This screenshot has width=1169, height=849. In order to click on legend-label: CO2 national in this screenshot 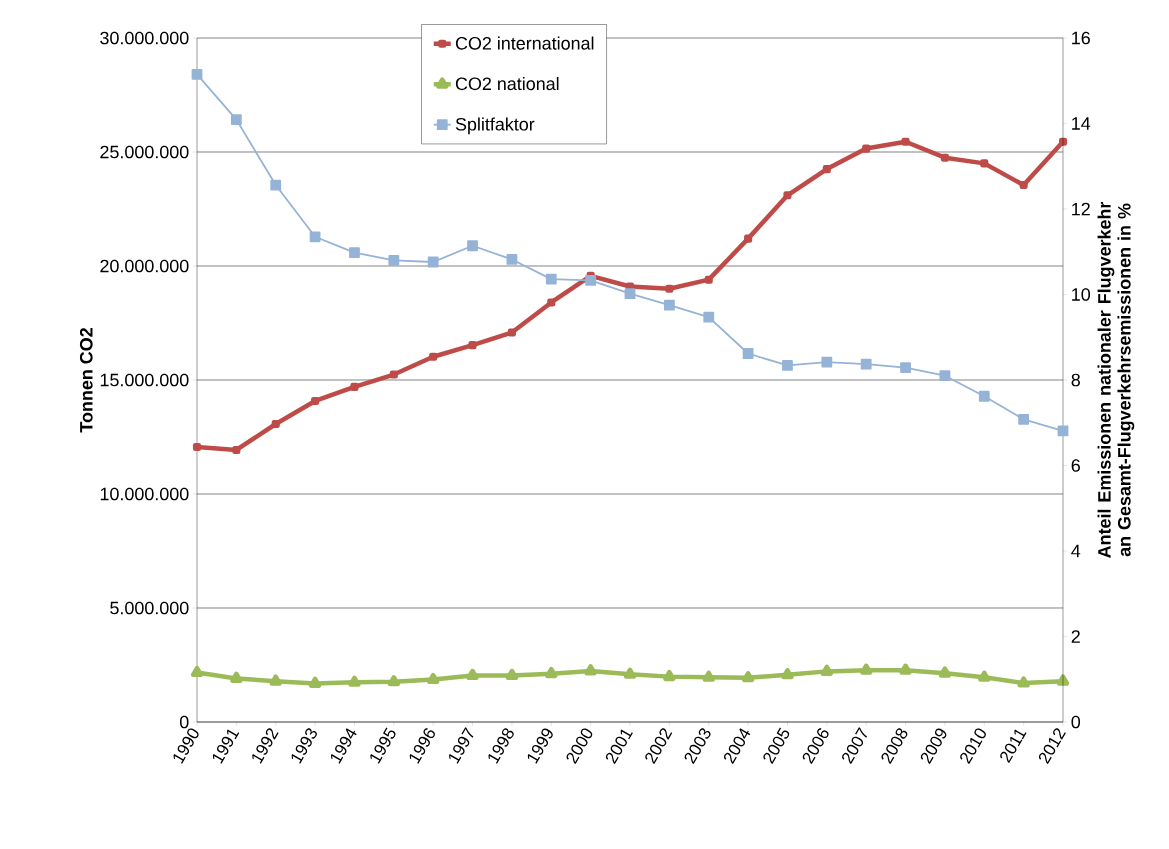, I will do `click(507, 83)`.